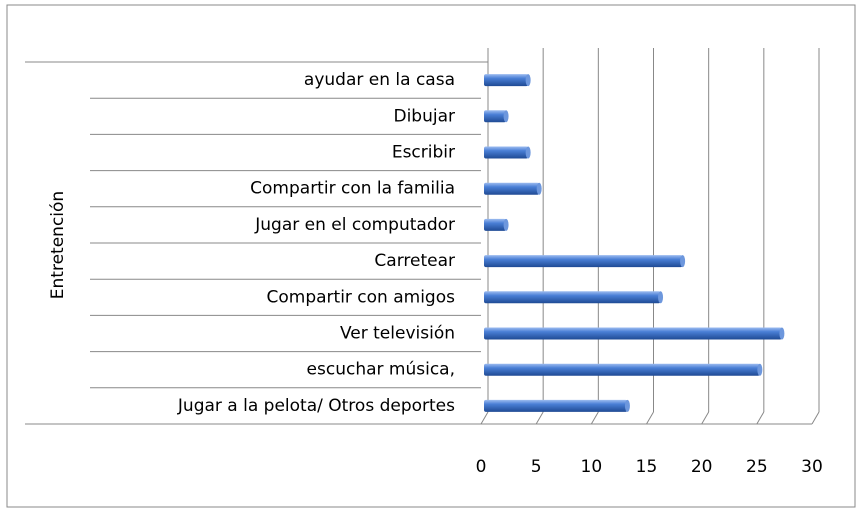 The width and height of the screenshot is (862, 516). What do you see at coordinates (592, 467) in the screenshot?
I see `x-tick-label: 10` at bounding box center [592, 467].